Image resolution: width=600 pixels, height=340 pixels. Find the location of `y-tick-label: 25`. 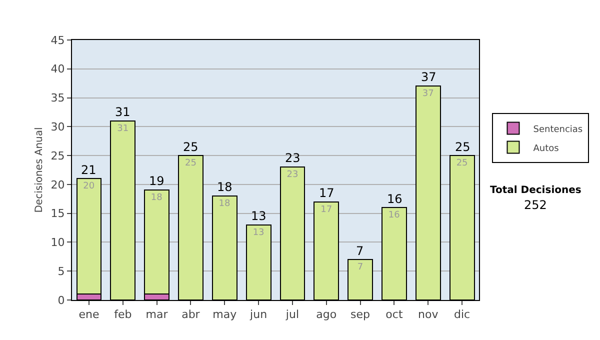

y-tick-label: 25 is located at coordinates (57, 155).